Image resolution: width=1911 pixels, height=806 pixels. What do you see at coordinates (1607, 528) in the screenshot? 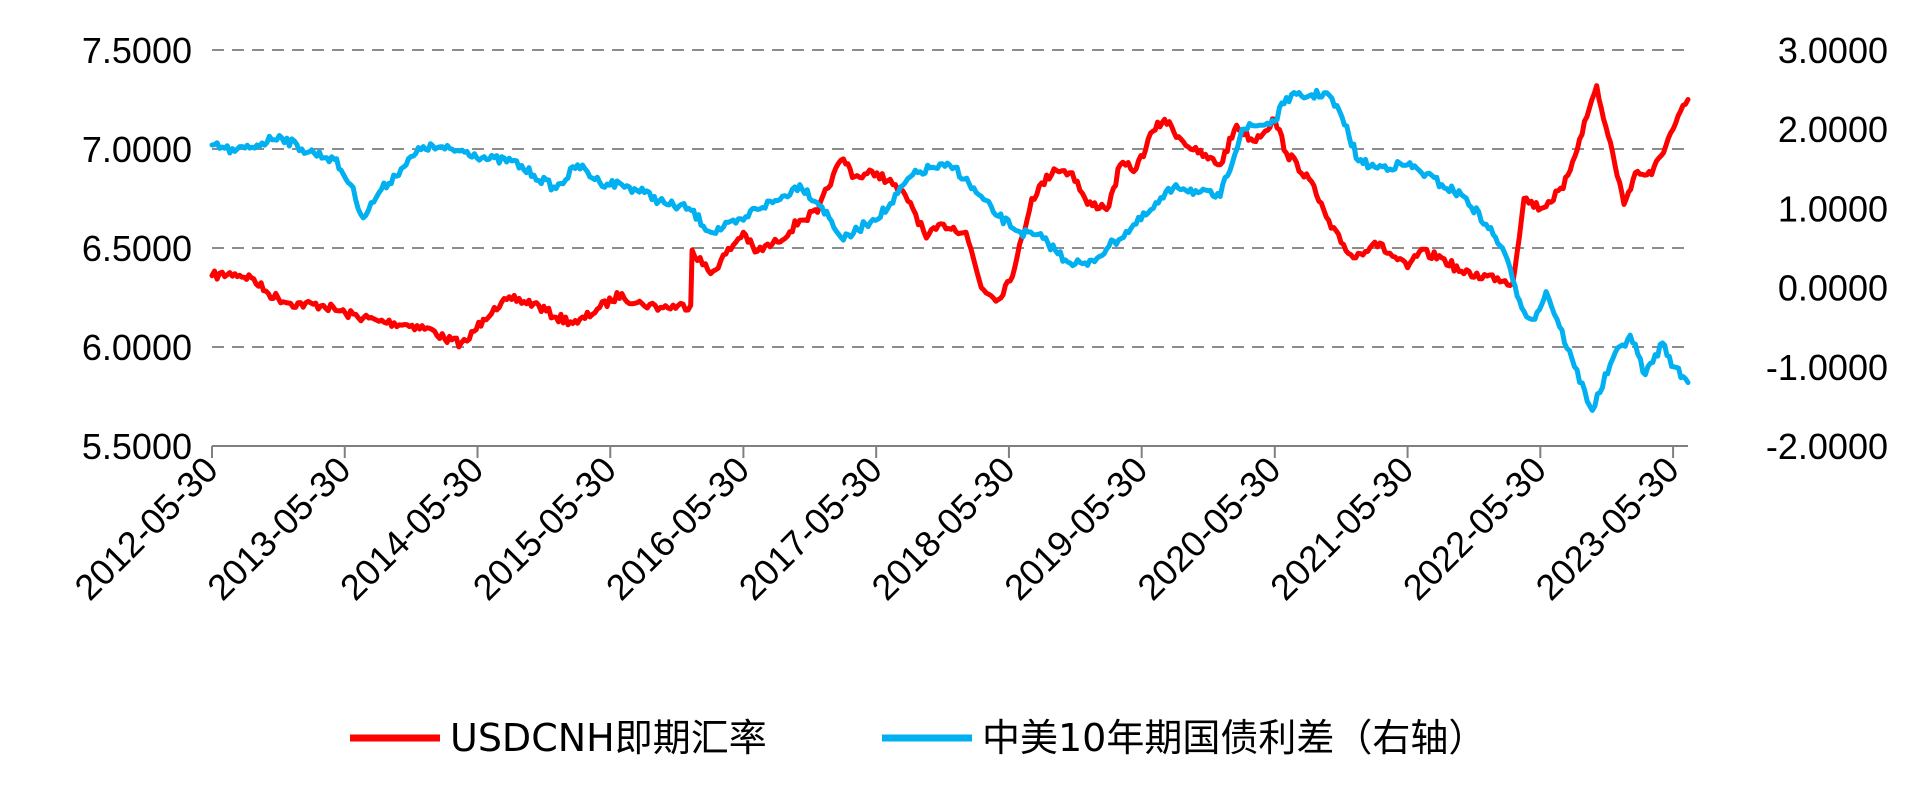
I see `x-tick-label: 2023-05-30` at bounding box center [1607, 528].